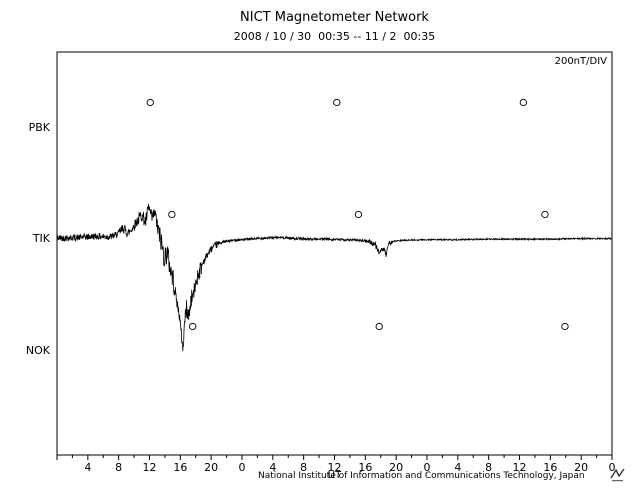 The height and width of the screenshot is (500, 640). Describe the element at coordinates (334, 36) in the screenshot. I see `date-range-label: 2008 / 10 / 30 00:35 -- 11 / 2 00:35` at that location.